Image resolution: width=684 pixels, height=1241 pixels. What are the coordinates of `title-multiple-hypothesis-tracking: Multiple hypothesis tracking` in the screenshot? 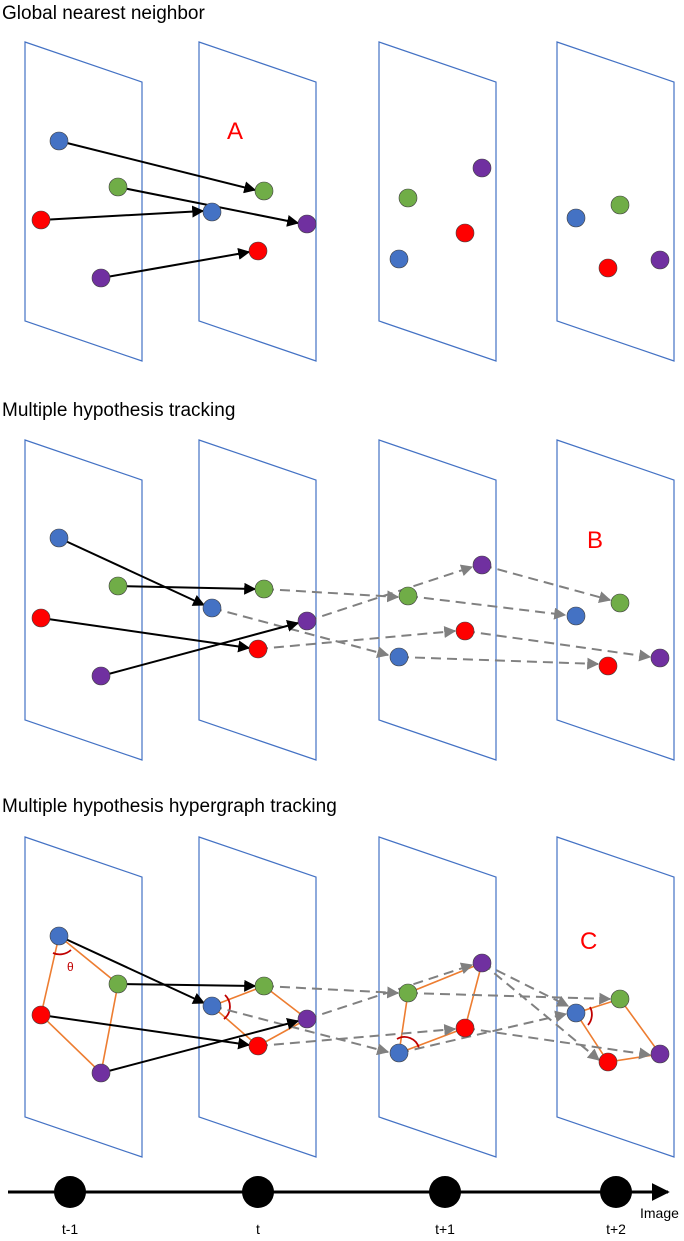 It's located at (119, 410).